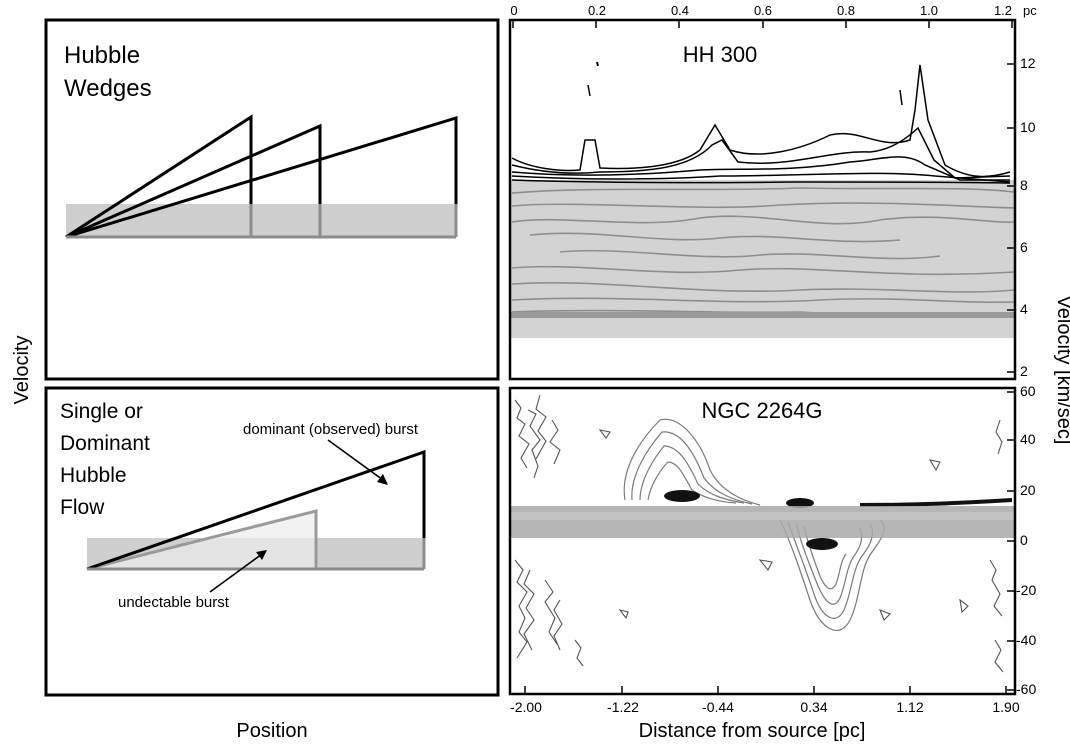  What do you see at coordinates (1024, 540) in the screenshot?
I see `ngc-right-tick-0: 0` at bounding box center [1024, 540].